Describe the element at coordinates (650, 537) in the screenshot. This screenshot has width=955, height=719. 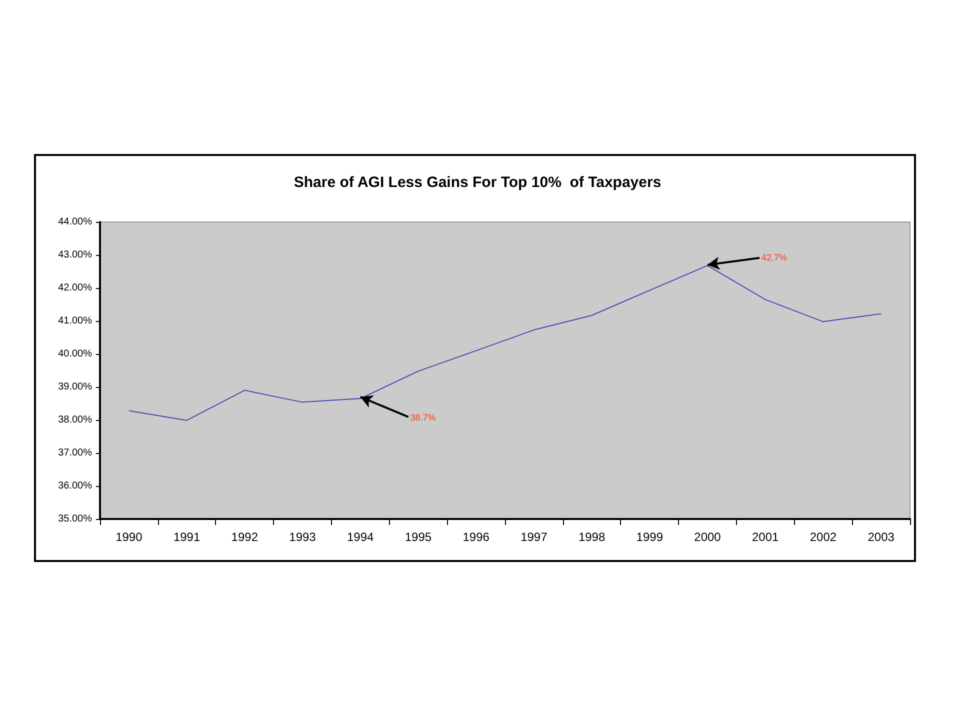
I see `x-tick-label: 1999` at that location.